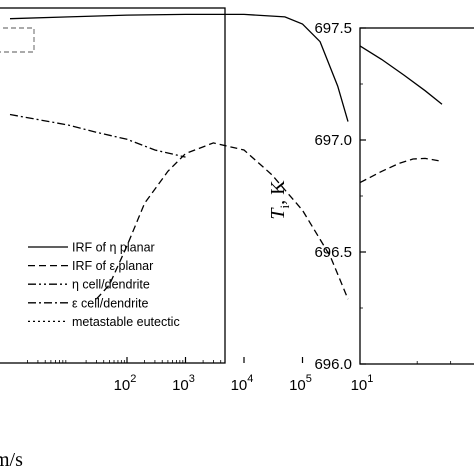 This screenshot has width=474, height=474. I want to click on right-y-axis-title: Ti, K, so click(279, 200).